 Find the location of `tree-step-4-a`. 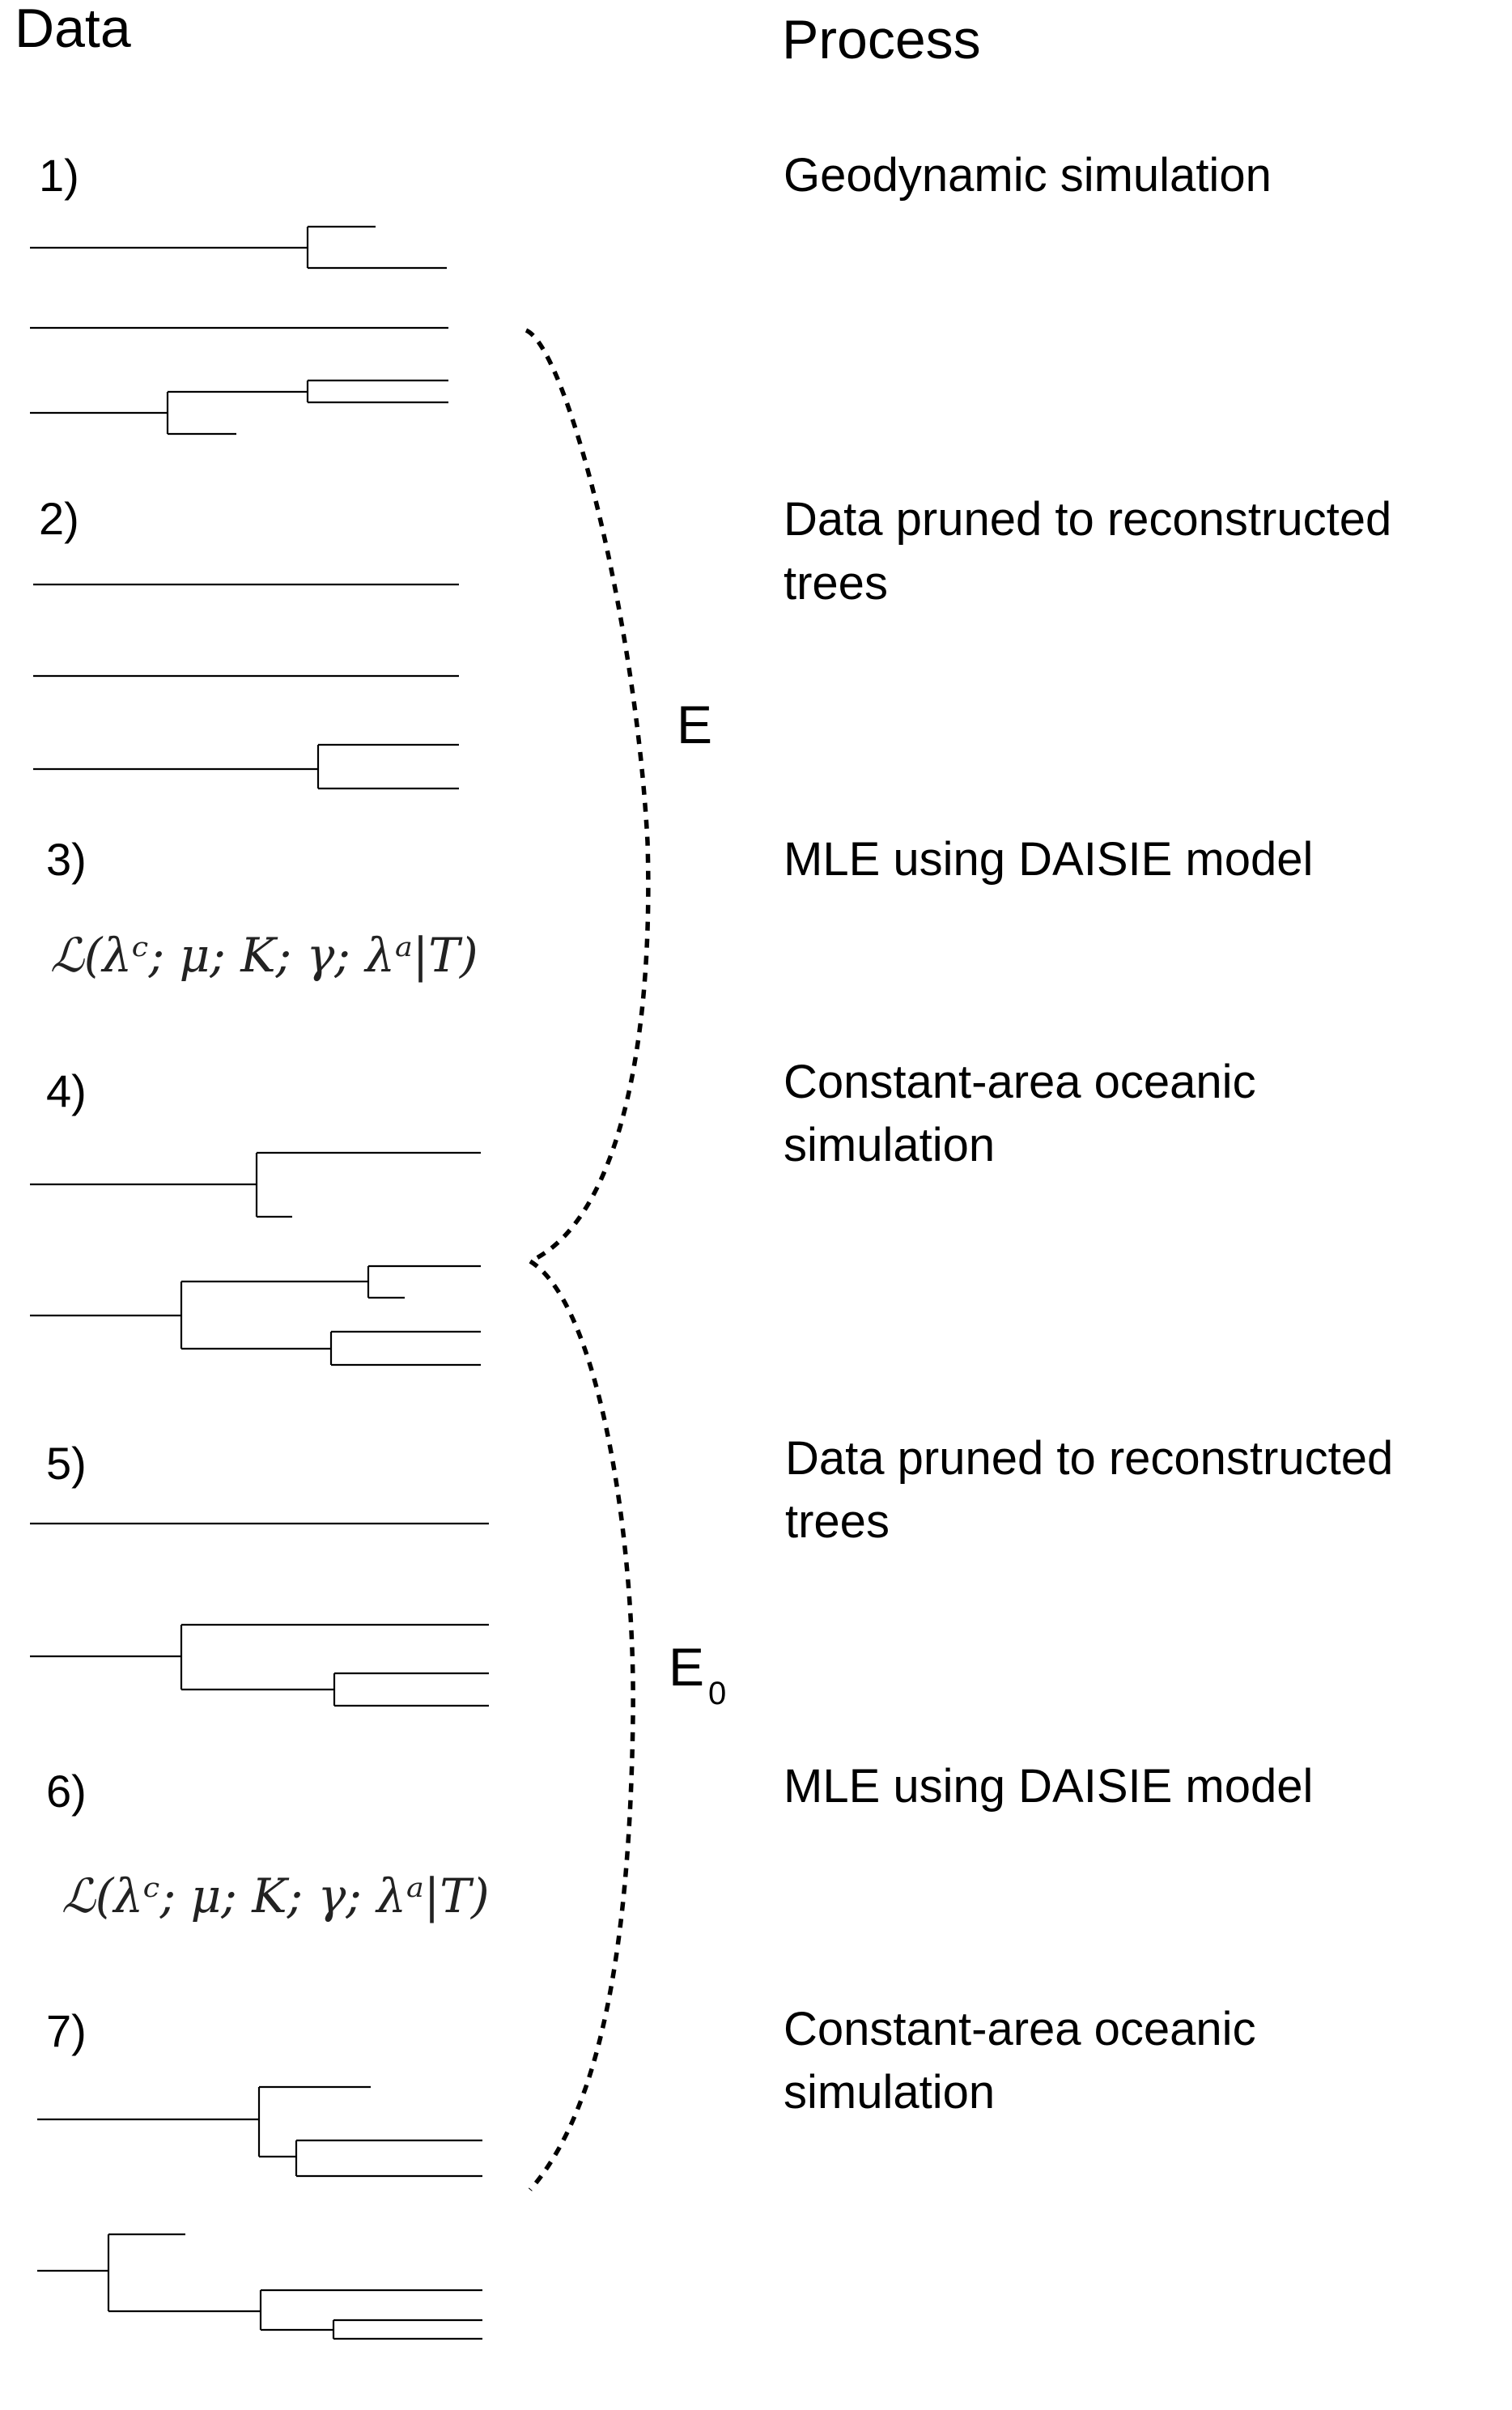

tree-step-4-a is located at coordinates (255, 1184).